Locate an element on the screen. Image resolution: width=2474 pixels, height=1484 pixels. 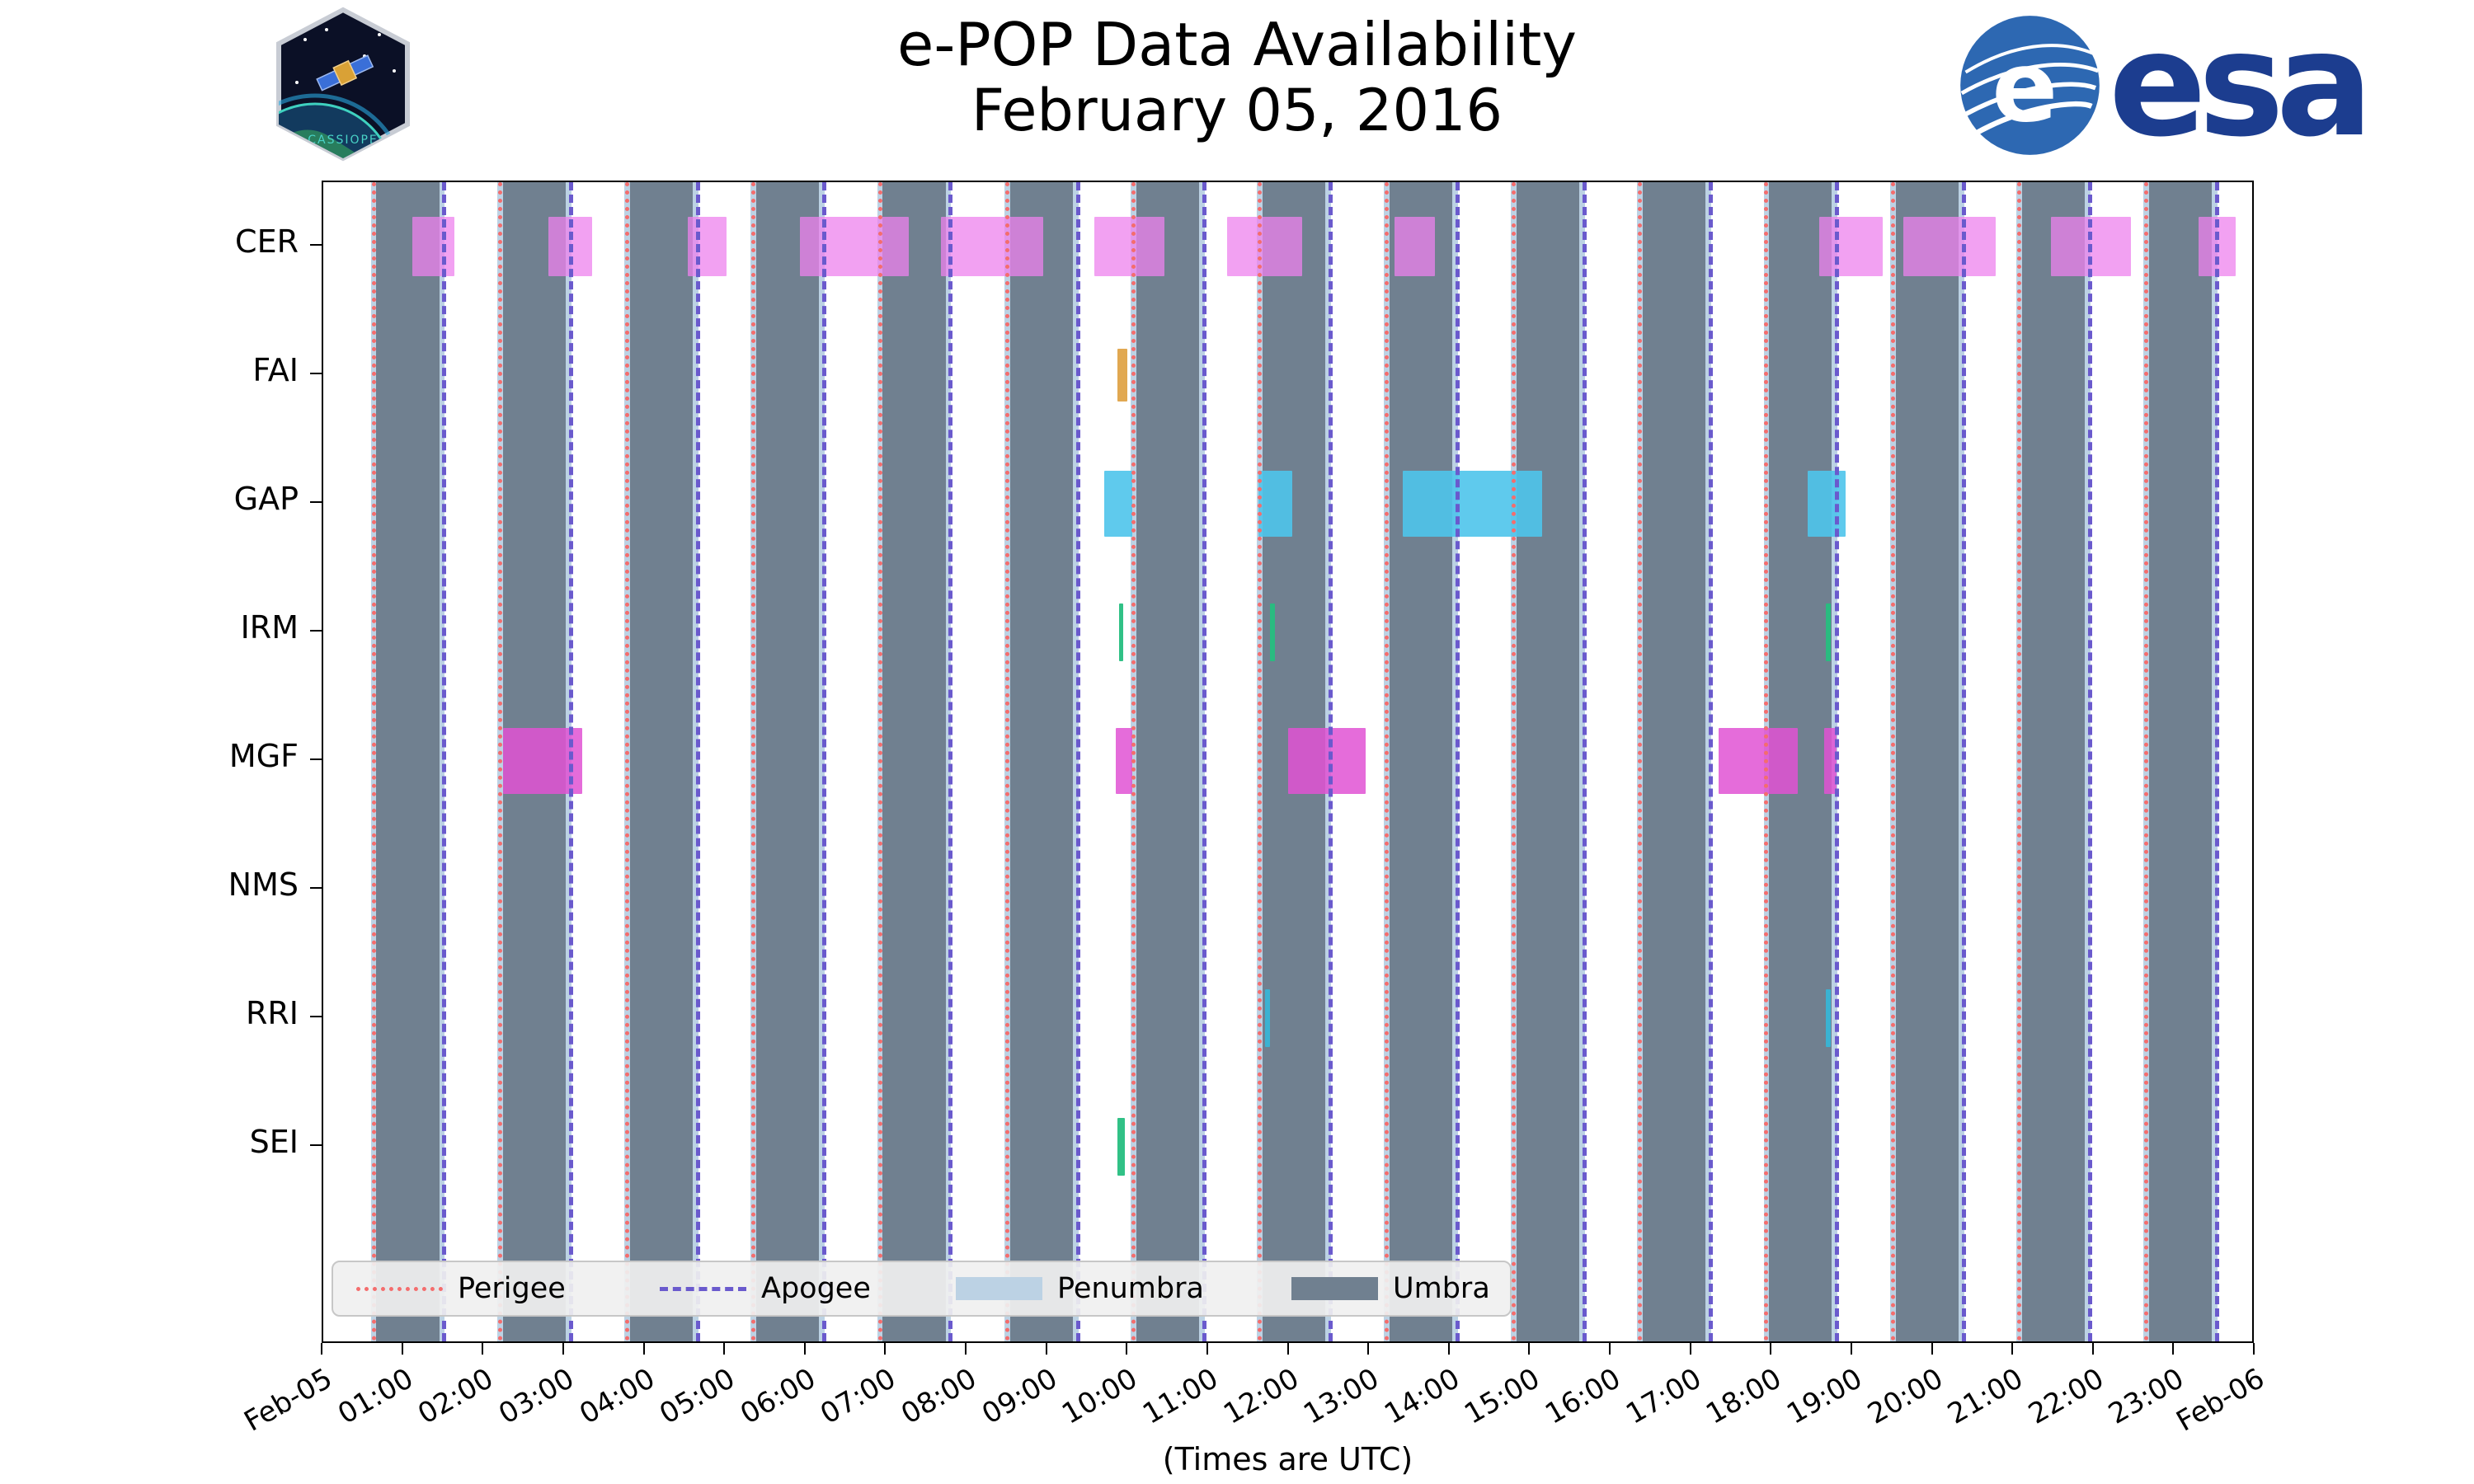
x-tick-text: Feb-05 is located at coordinates (288, 1400).